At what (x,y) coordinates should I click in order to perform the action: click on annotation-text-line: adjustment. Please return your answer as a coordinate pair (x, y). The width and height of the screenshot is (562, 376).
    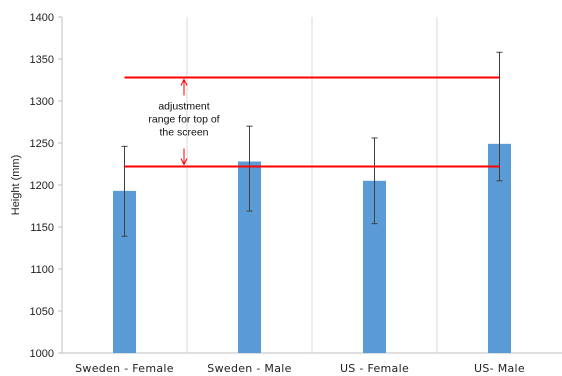
    Looking at the image, I should click on (183, 106).